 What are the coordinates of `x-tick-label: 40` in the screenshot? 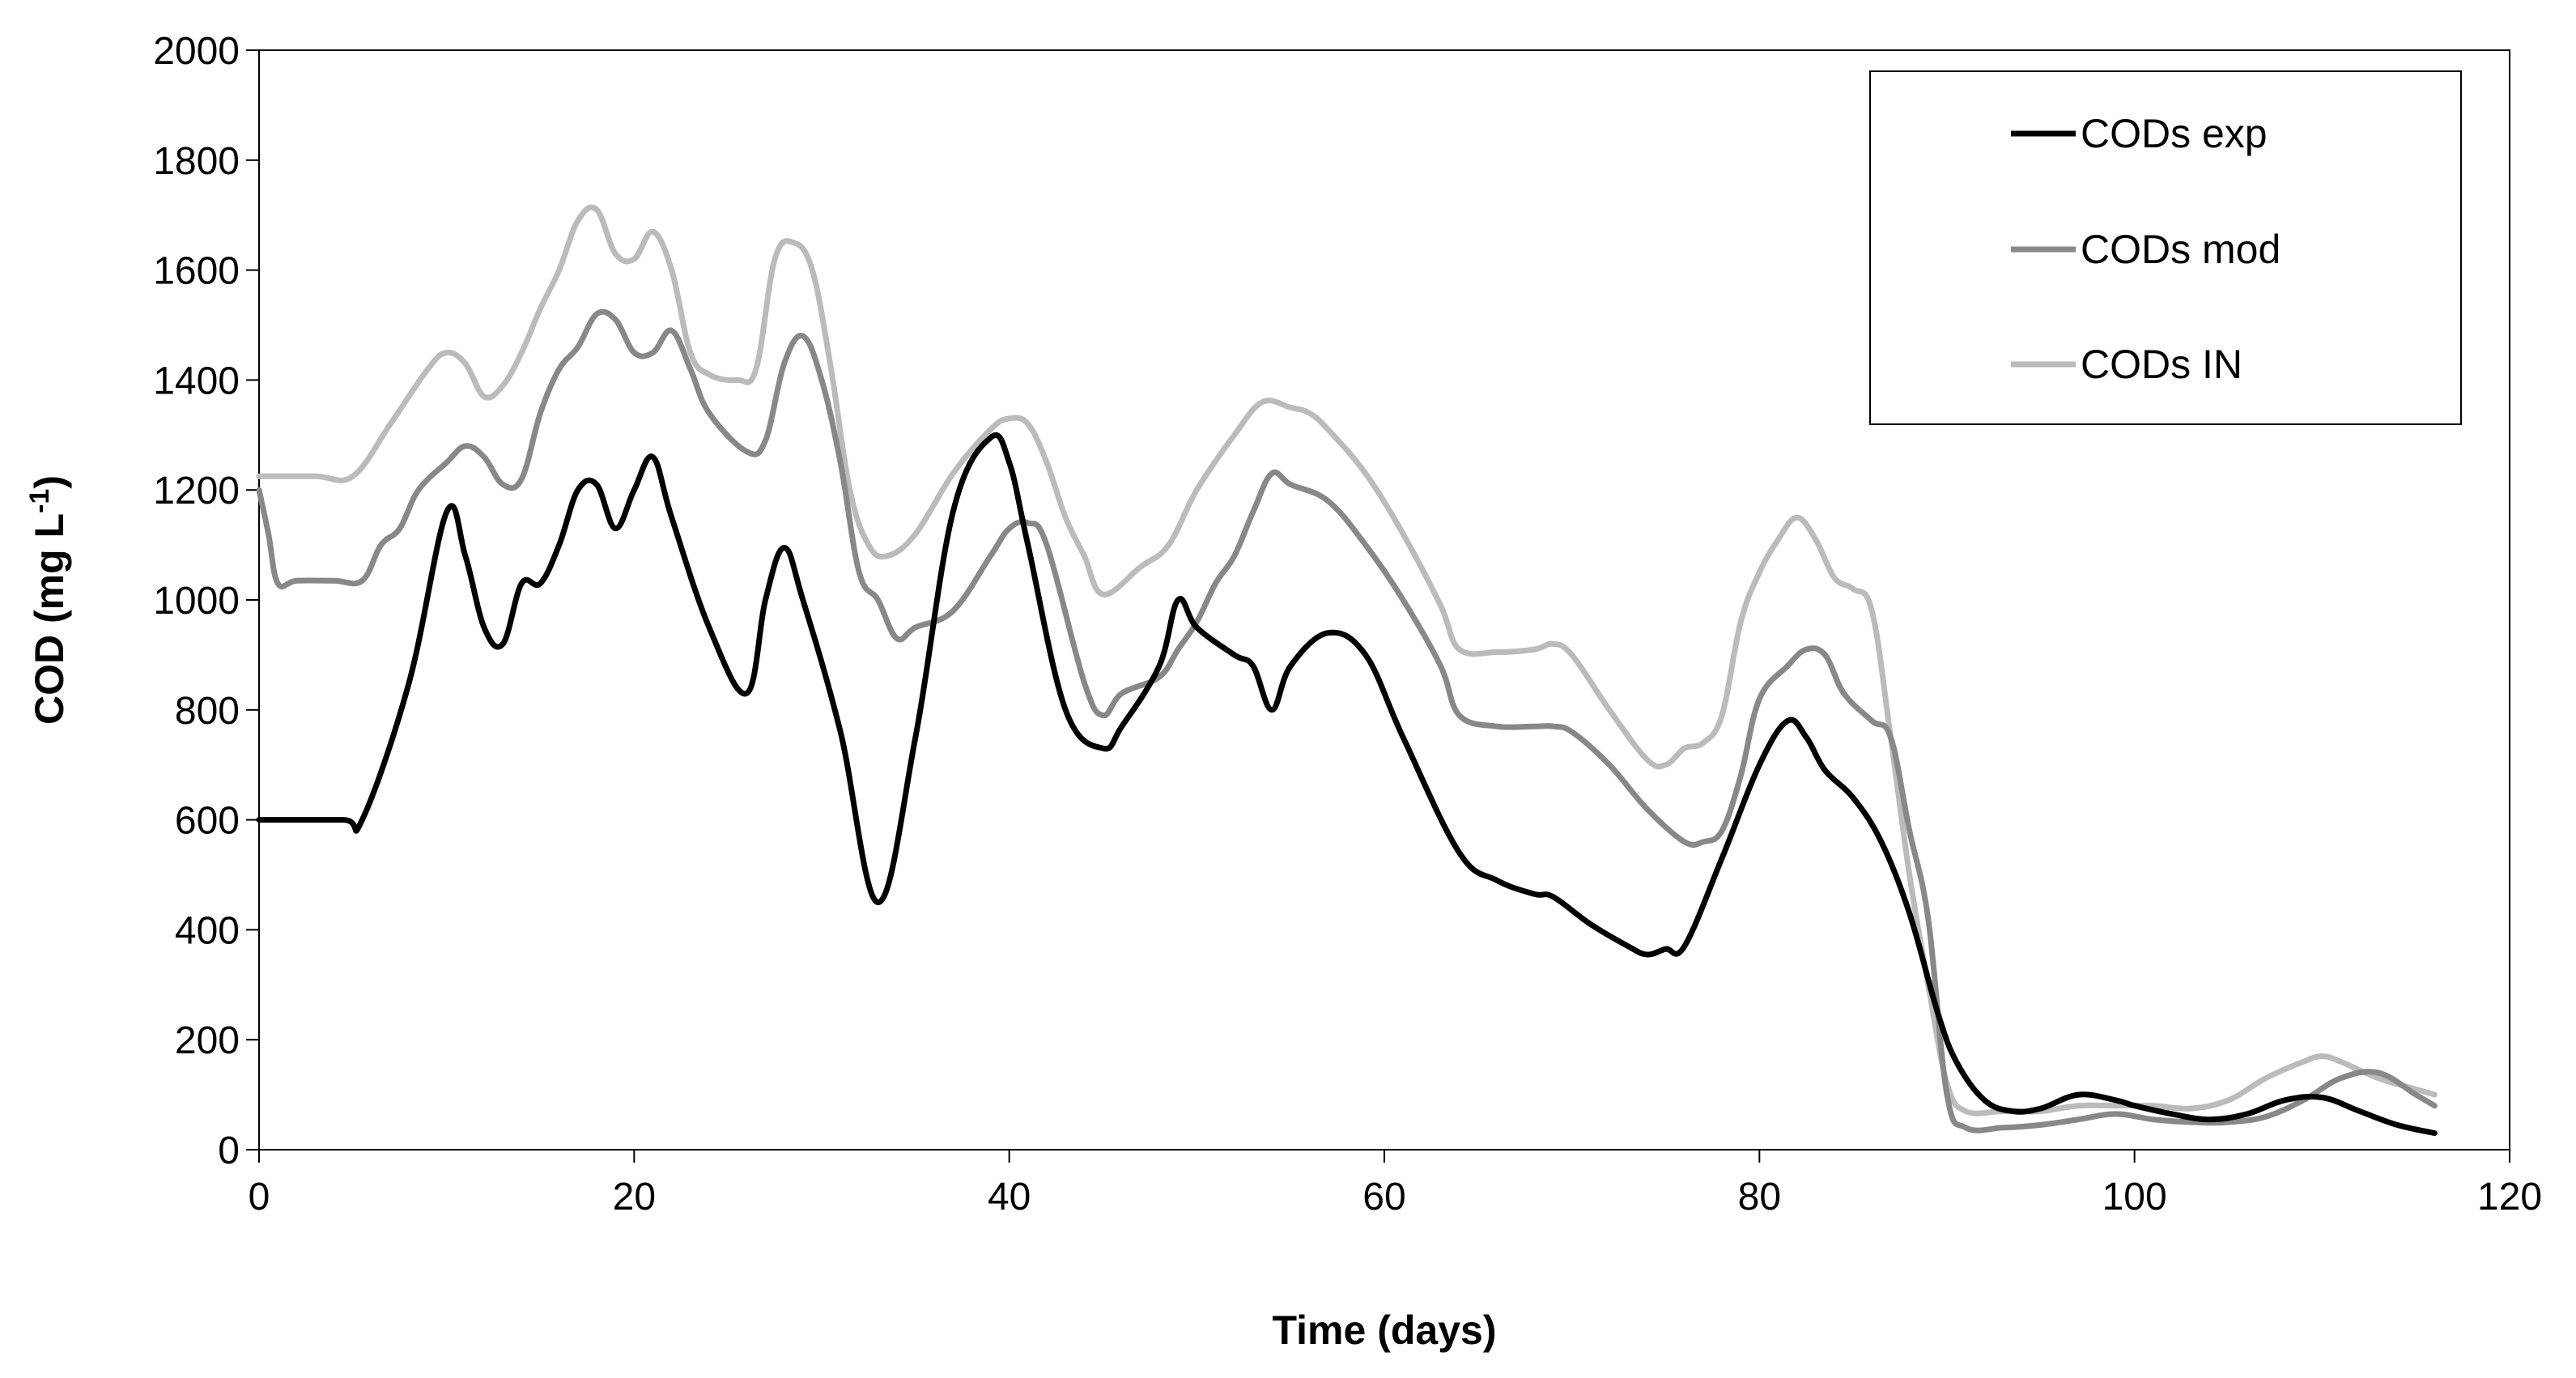 It's located at (1010, 1197).